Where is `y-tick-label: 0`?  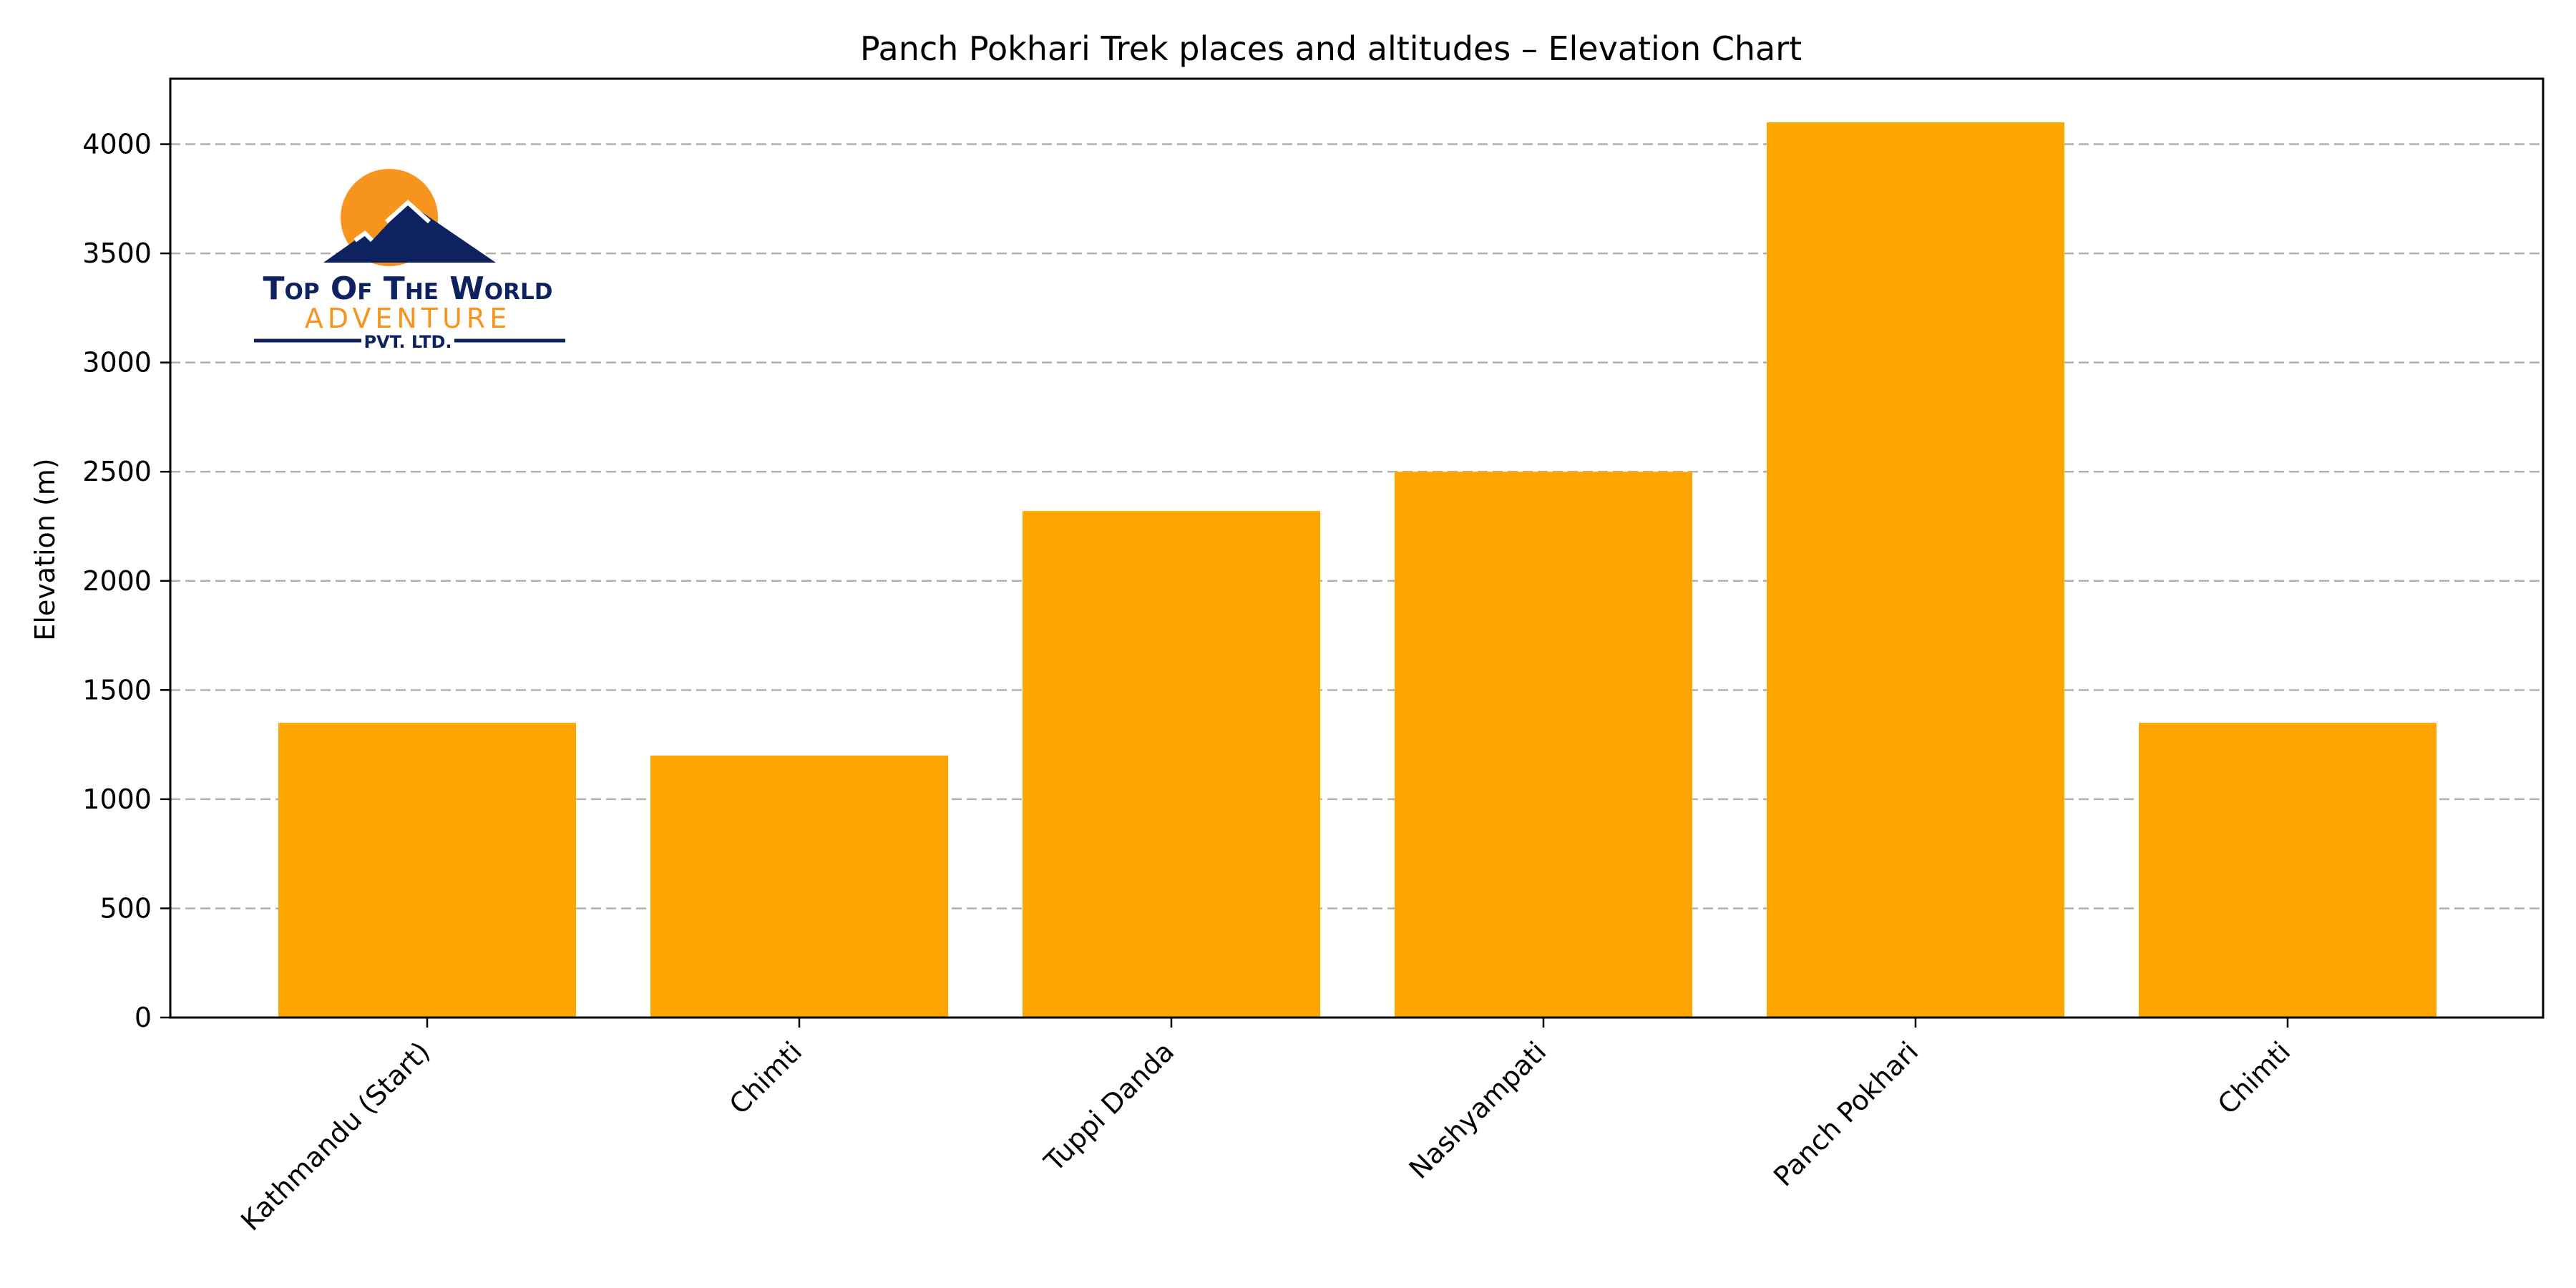
y-tick-label: 0 is located at coordinates (143, 1017).